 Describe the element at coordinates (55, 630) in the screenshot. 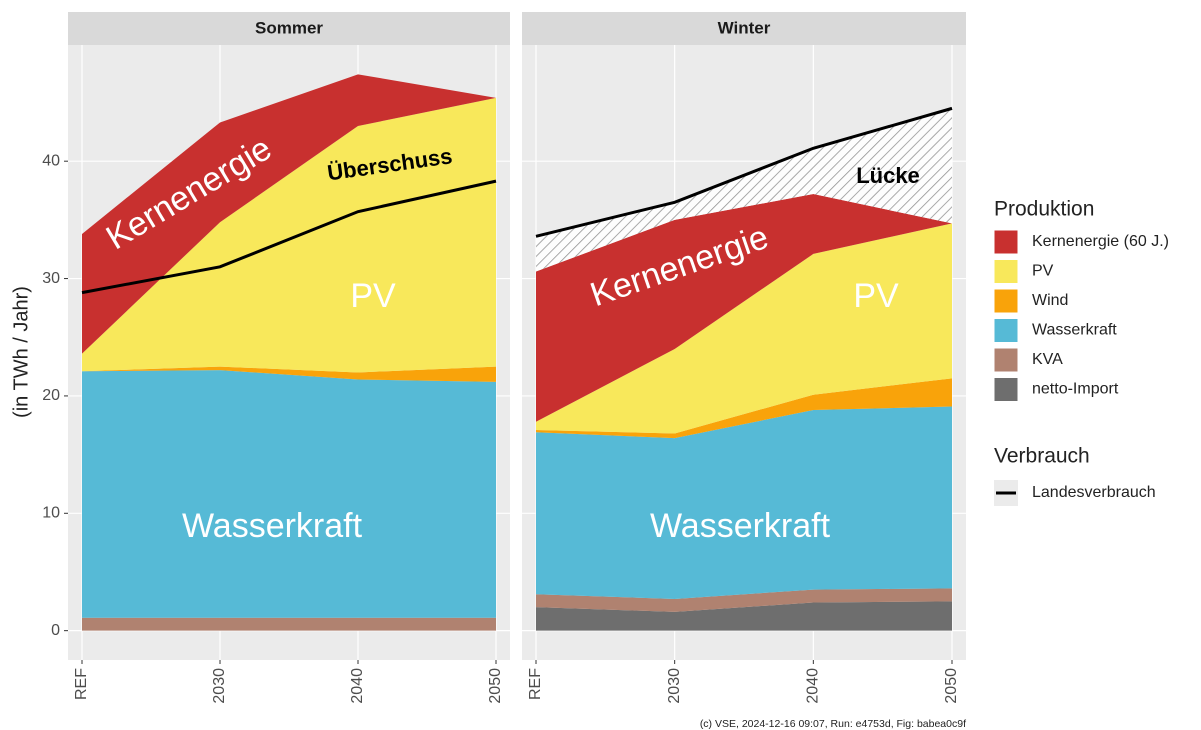

I see `y-tick-label: 0` at that location.